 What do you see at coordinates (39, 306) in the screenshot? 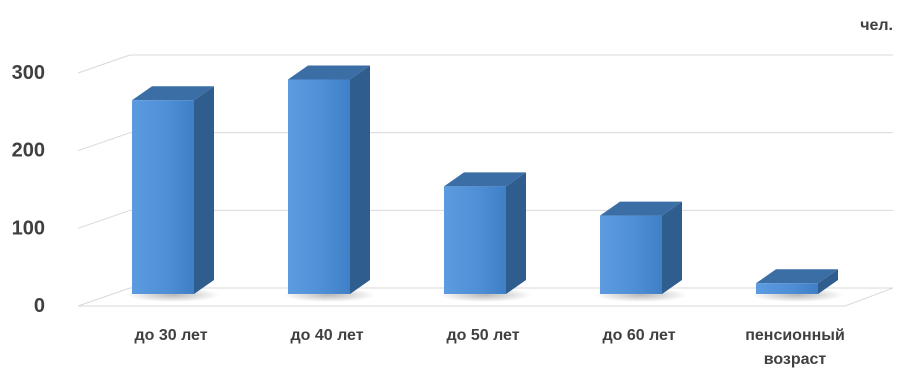
I see `y-tick-label: 0` at bounding box center [39, 306].